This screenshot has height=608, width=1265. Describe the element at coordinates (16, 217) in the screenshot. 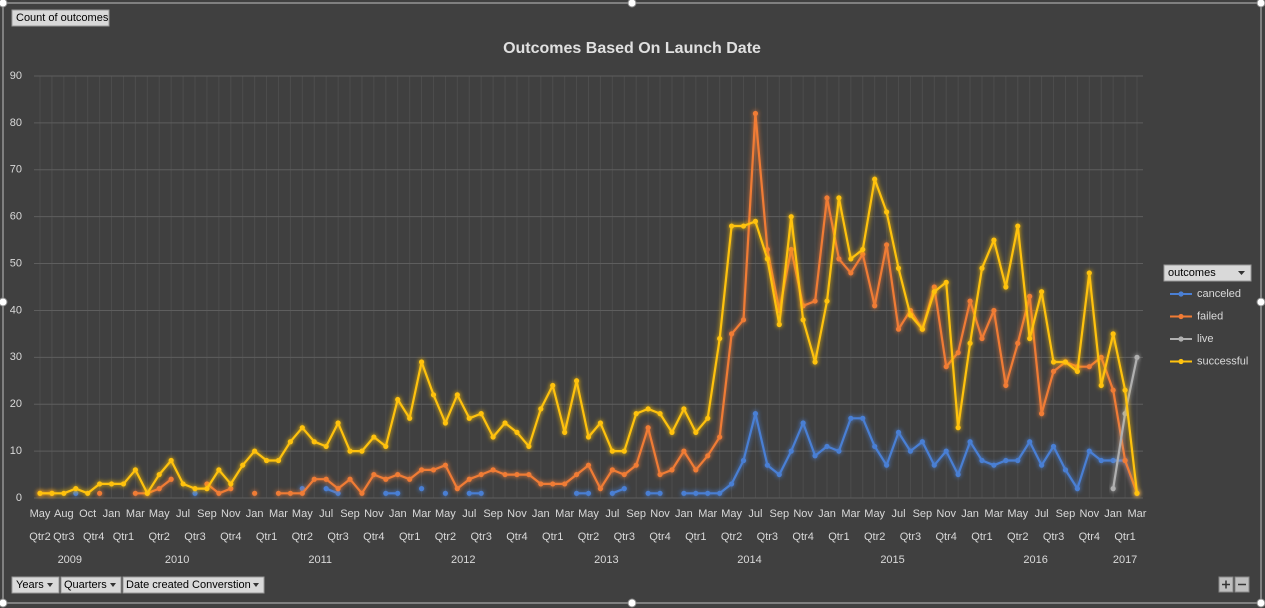

I see `y-tick-label: 60` at that location.